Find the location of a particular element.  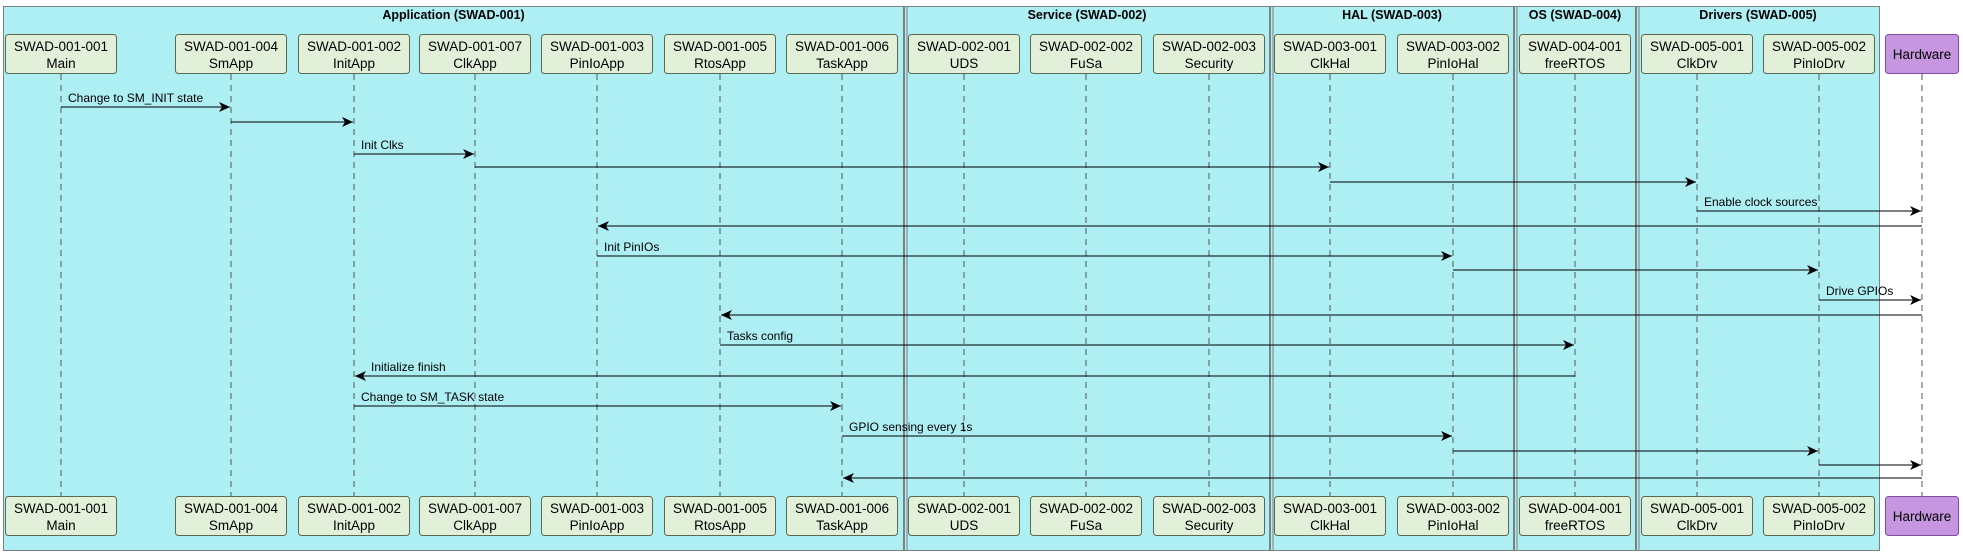

participant-clkdrv-bottom: SWAD-005-001 ClkDrv is located at coordinates (1697, 516).